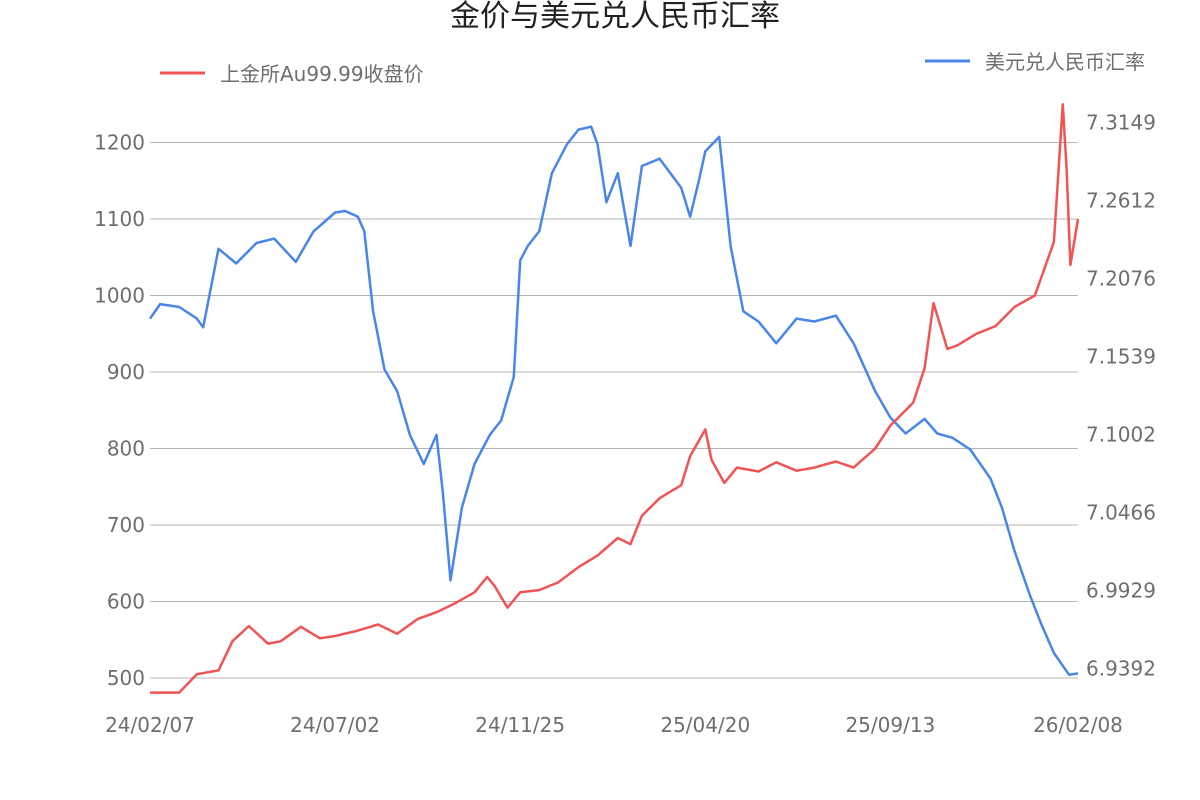 The width and height of the screenshot is (1200, 800). Describe the element at coordinates (1121, 591) in the screenshot. I see `y-right-tick-label: 6.9929` at that location.